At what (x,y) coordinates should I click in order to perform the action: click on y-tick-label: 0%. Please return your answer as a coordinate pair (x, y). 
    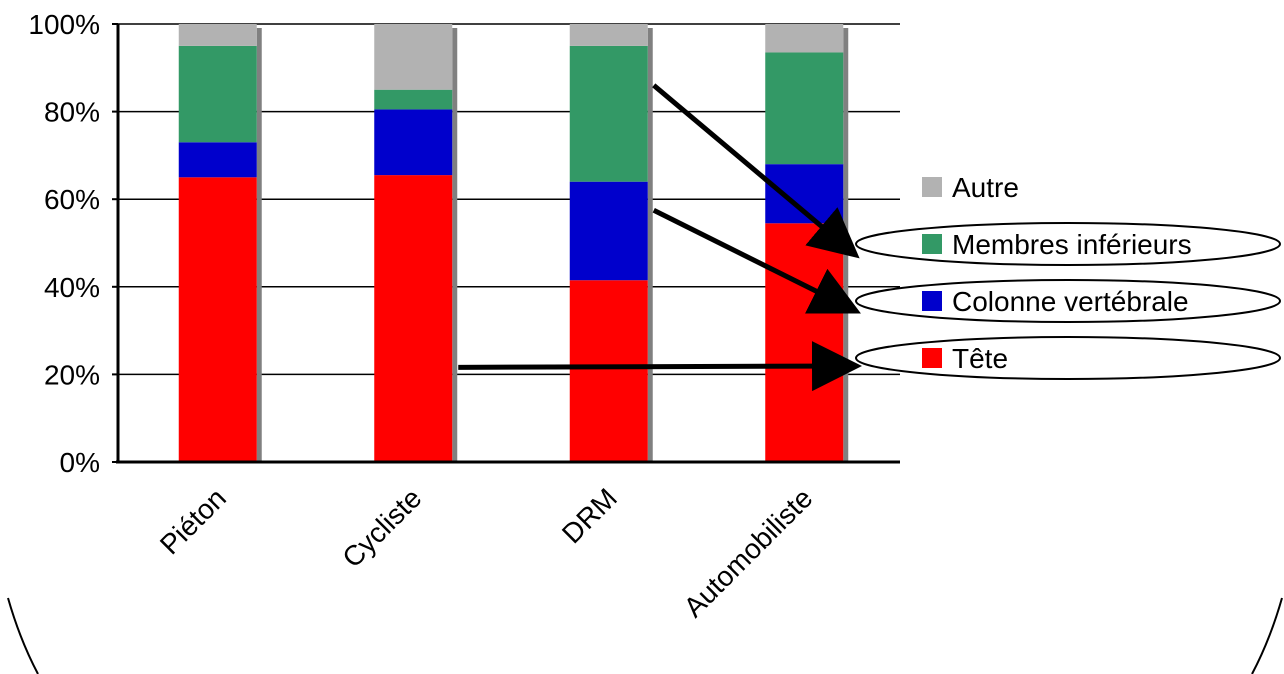
    Looking at the image, I should click on (80, 462).